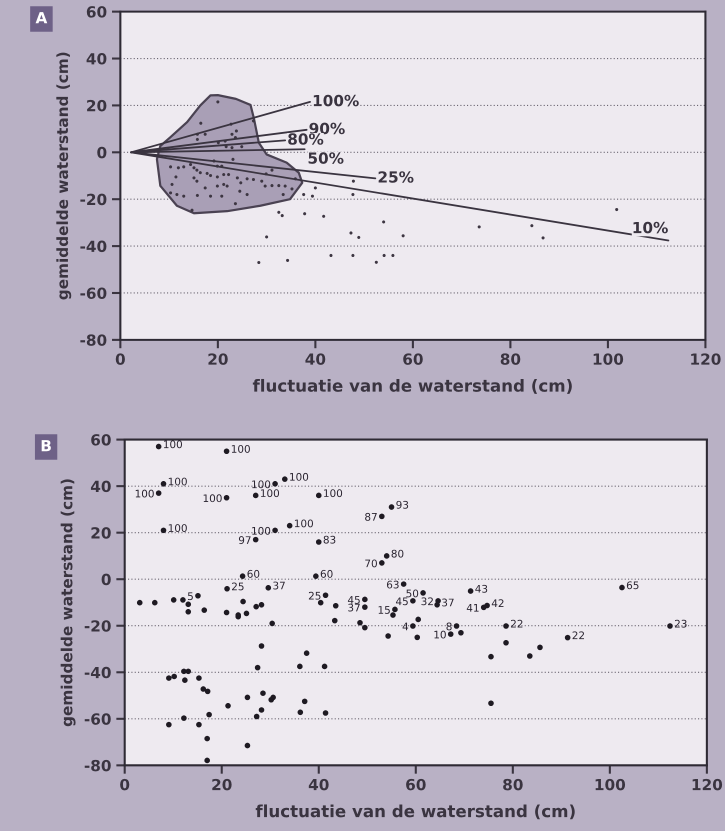  What do you see at coordinates (440, 634) in the screenshot?
I see `annotation: 10` at bounding box center [440, 634].